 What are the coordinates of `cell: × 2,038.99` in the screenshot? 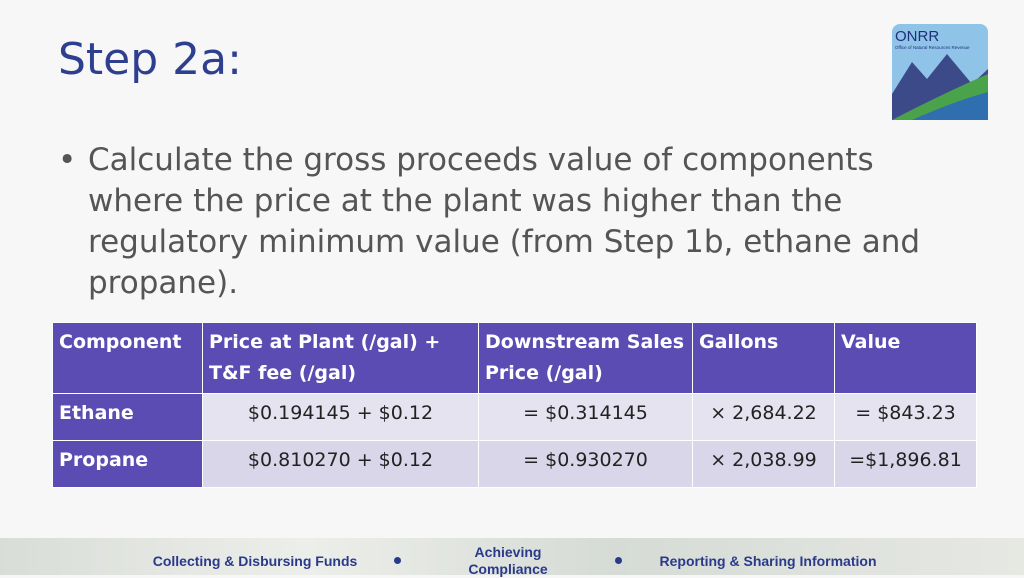 It's located at (763, 464).